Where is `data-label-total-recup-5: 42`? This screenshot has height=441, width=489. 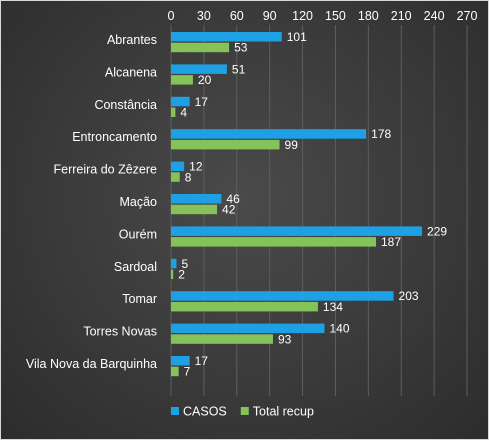 data-label-total-recup-5: 42 is located at coordinates (229, 210).